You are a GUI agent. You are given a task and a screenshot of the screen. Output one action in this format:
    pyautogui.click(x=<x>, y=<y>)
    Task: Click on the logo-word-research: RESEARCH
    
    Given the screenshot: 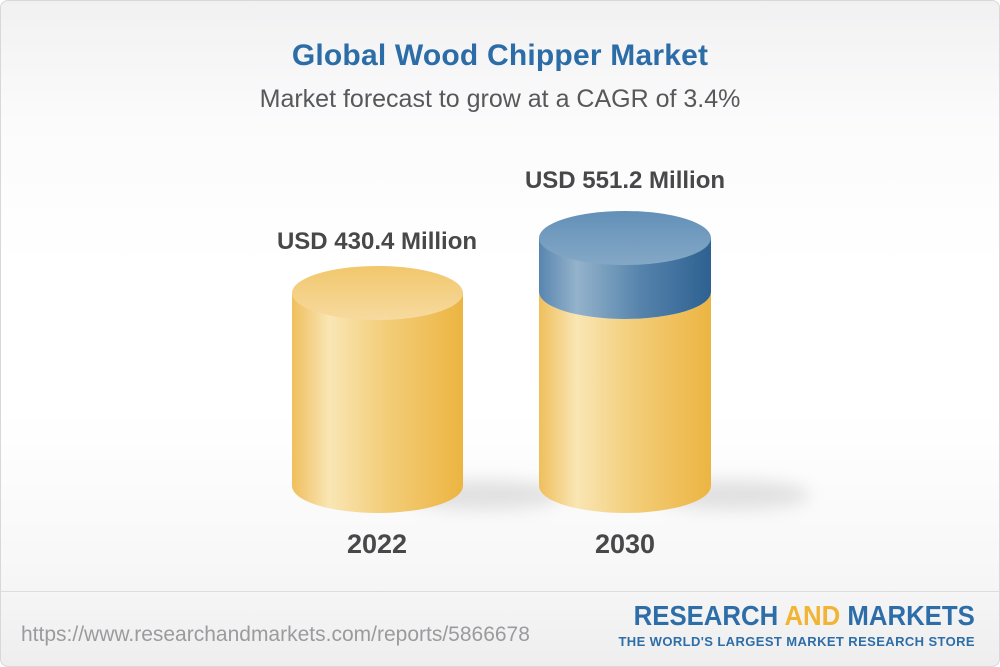 What is the action you would take?
    pyautogui.click(x=706, y=615)
    